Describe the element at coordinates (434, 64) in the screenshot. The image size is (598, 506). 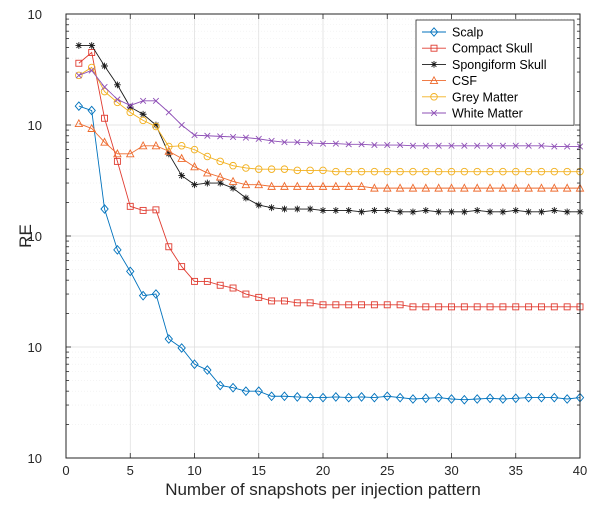
I see `legend-marker-spongiform-skull` at that location.